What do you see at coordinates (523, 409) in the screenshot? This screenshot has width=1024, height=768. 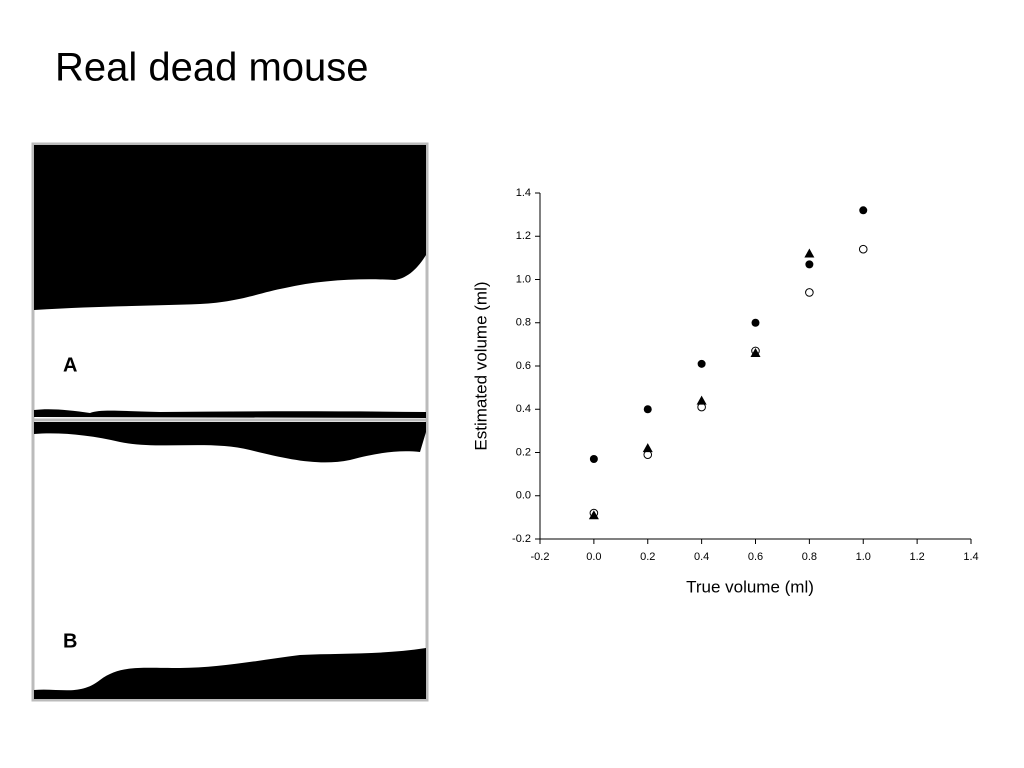 I see `y-tick-label: 0.4` at bounding box center [523, 409].